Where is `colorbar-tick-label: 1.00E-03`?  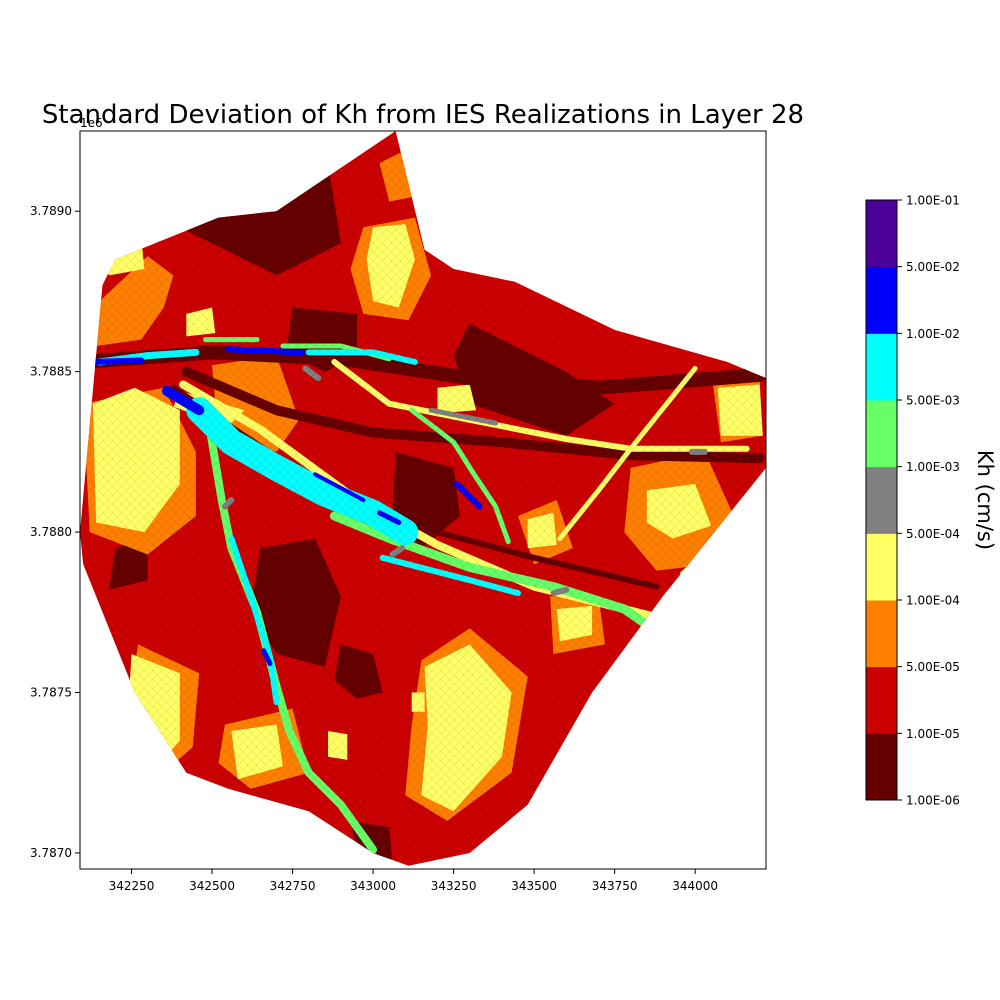 colorbar-tick-label: 1.00E-03 is located at coordinates (933, 467).